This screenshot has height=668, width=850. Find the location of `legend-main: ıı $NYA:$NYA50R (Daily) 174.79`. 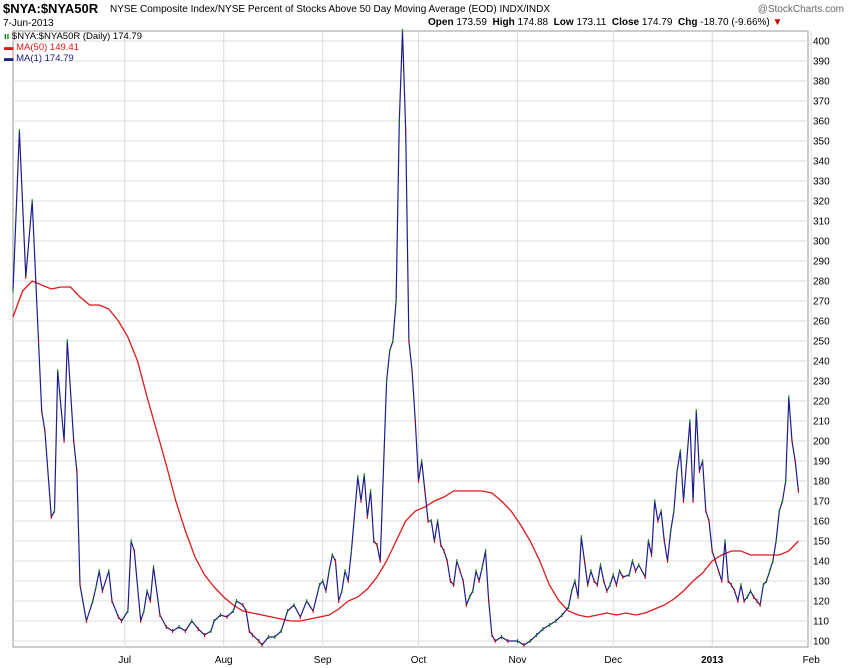

legend-main: ıı $NYA:$NYA50R (Daily) 174.79 is located at coordinates (73, 36).